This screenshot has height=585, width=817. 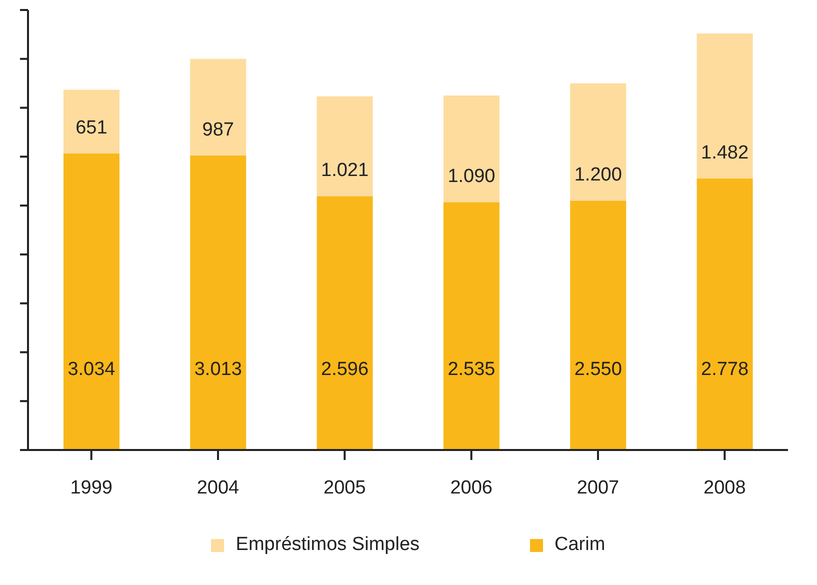 I want to click on data-label: 1.482, so click(x=725, y=153).